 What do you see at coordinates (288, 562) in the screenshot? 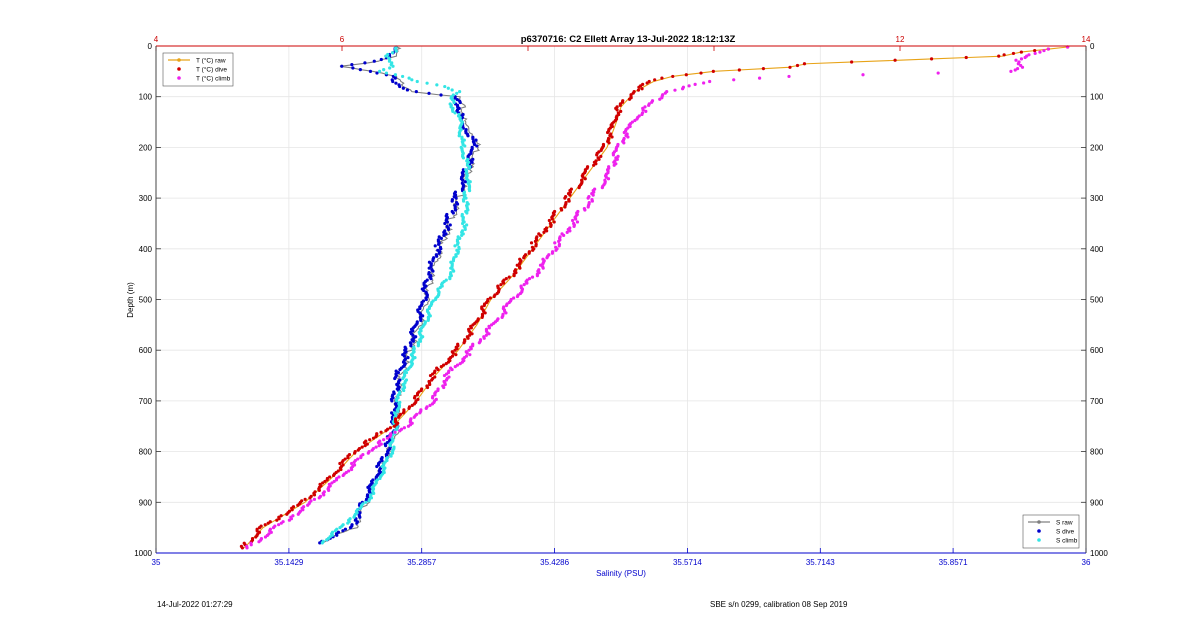
I see `bottom-tick-label: 35.1429` at bounding box center [288, 562].